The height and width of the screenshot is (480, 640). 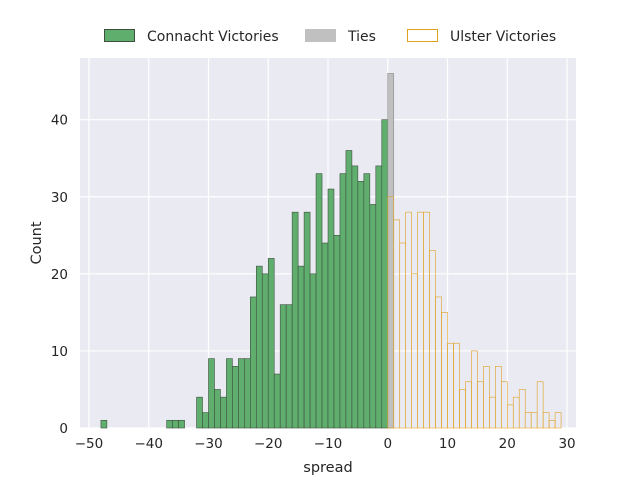 What do you see at coordinates (387, 444) in the screenshot?
I see `x-tick-label: 0` at bounding box center [387, 444].